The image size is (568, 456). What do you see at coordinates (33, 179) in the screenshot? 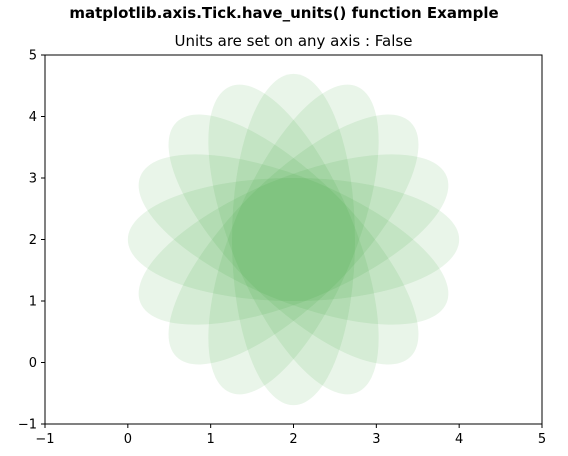
I see `y-tick-label: 3` at bounding box center [33, 179].